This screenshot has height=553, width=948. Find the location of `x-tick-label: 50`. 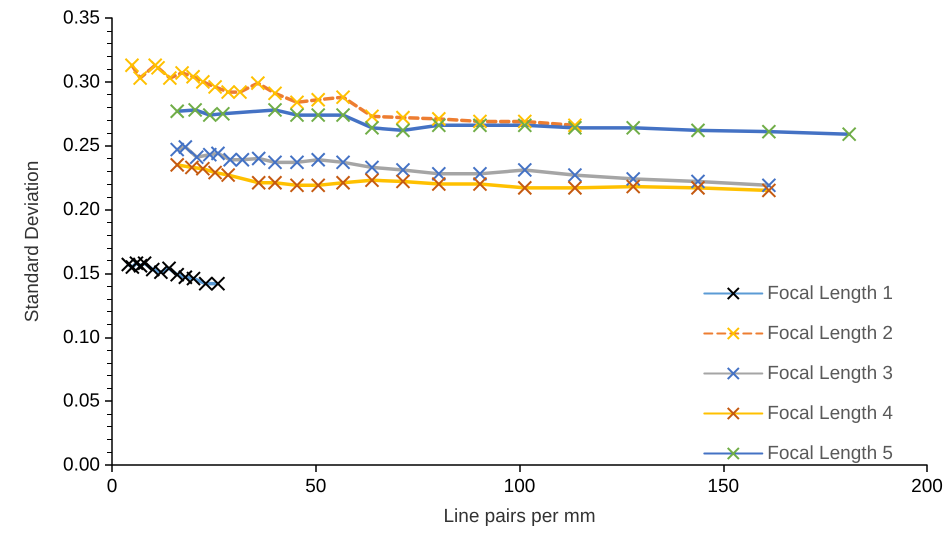

x-tick-label: 50 is located at coordinates (315, 486).